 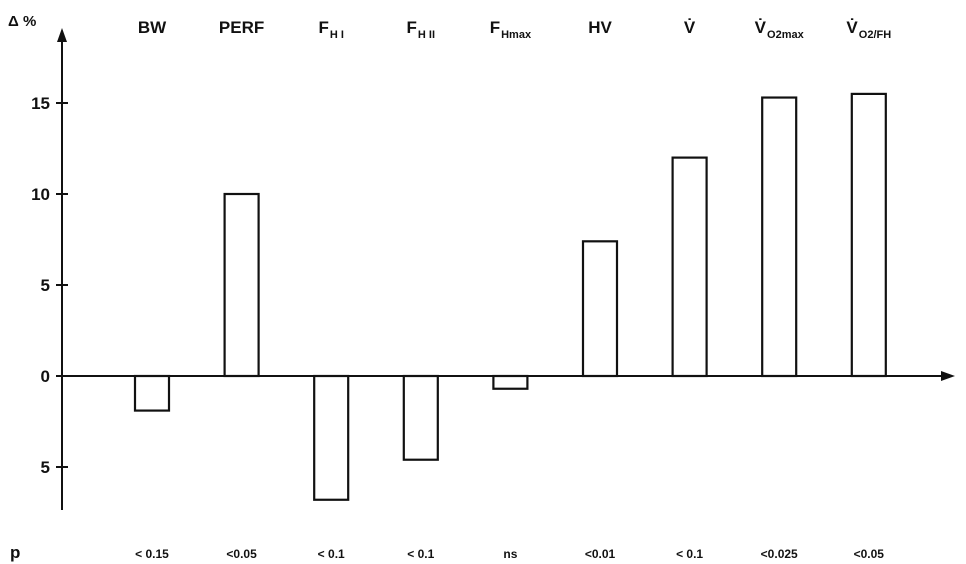 What do you see at coordinates (779, 554) in the screenshot?
I see `p-value-label: <0.025` at bounding box center [779, 554].